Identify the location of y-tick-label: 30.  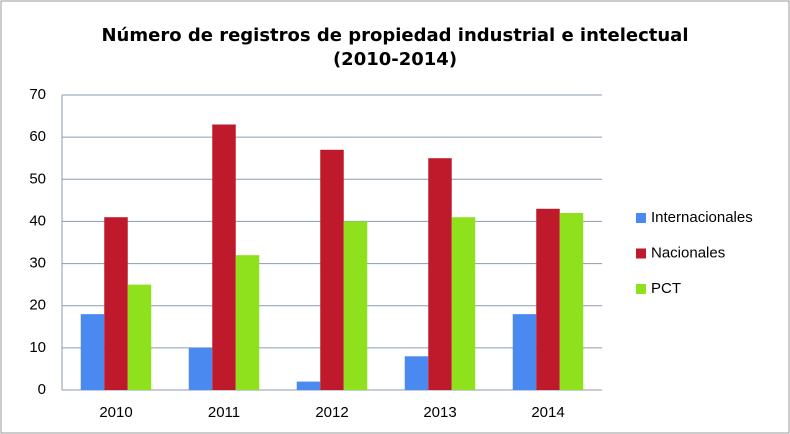
(37, 263).